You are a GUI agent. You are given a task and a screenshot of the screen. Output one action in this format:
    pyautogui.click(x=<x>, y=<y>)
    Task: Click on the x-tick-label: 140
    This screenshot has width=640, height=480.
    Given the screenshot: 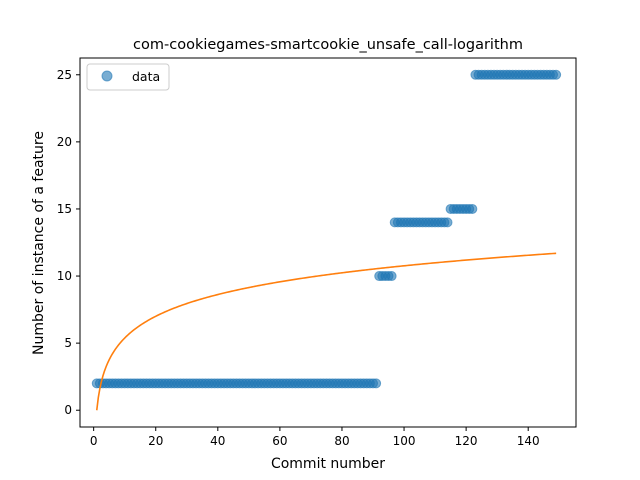 What is the action you would take?
    pyautogui.click(x=528, y=441)
    